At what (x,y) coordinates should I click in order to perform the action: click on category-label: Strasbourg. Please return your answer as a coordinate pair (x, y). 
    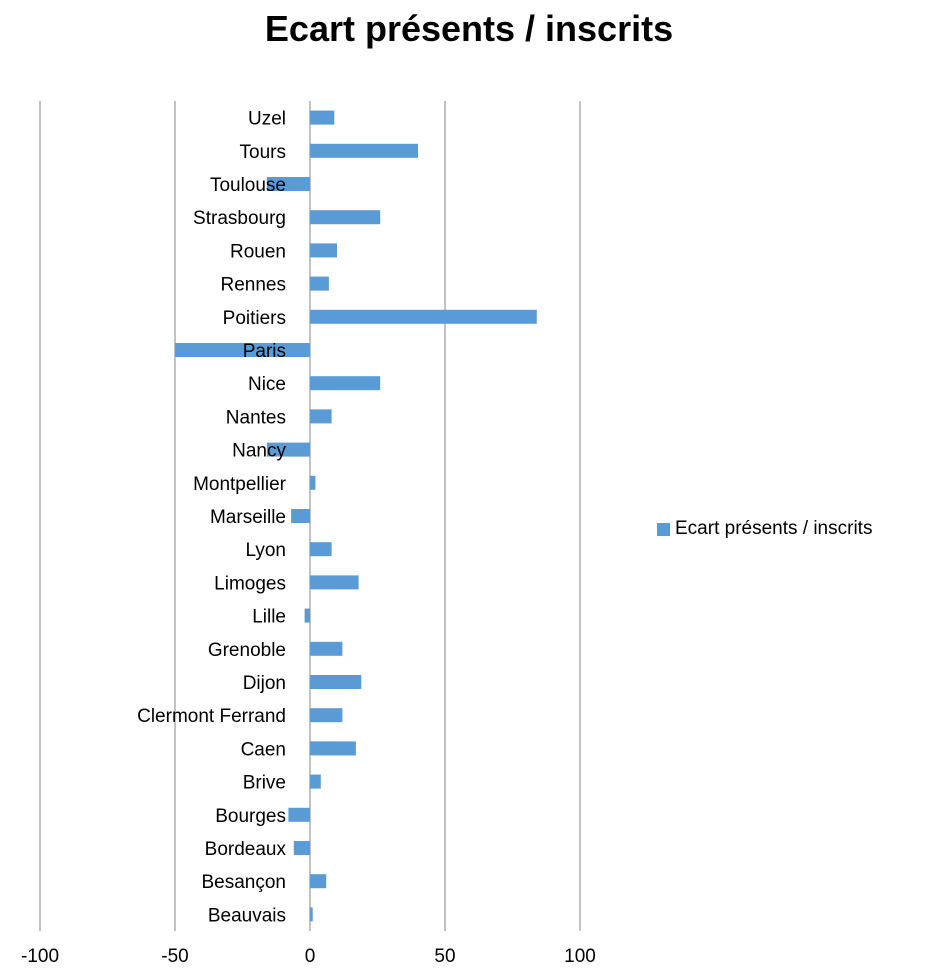
    Looking at the image, I should click on (239, 218).